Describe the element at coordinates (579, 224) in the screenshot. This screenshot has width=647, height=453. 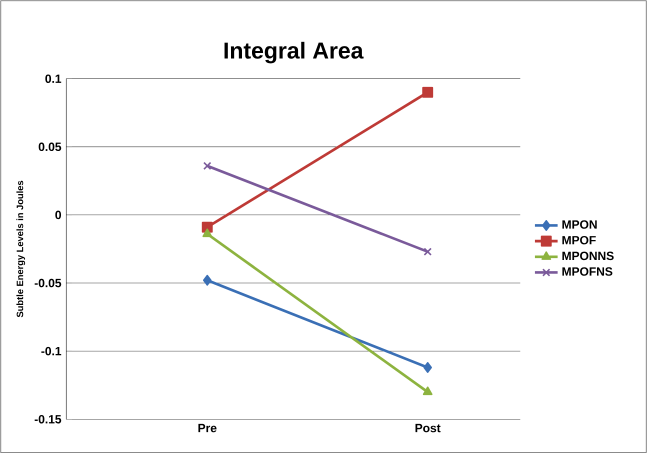
I see `legend-label: MPON` at that location.